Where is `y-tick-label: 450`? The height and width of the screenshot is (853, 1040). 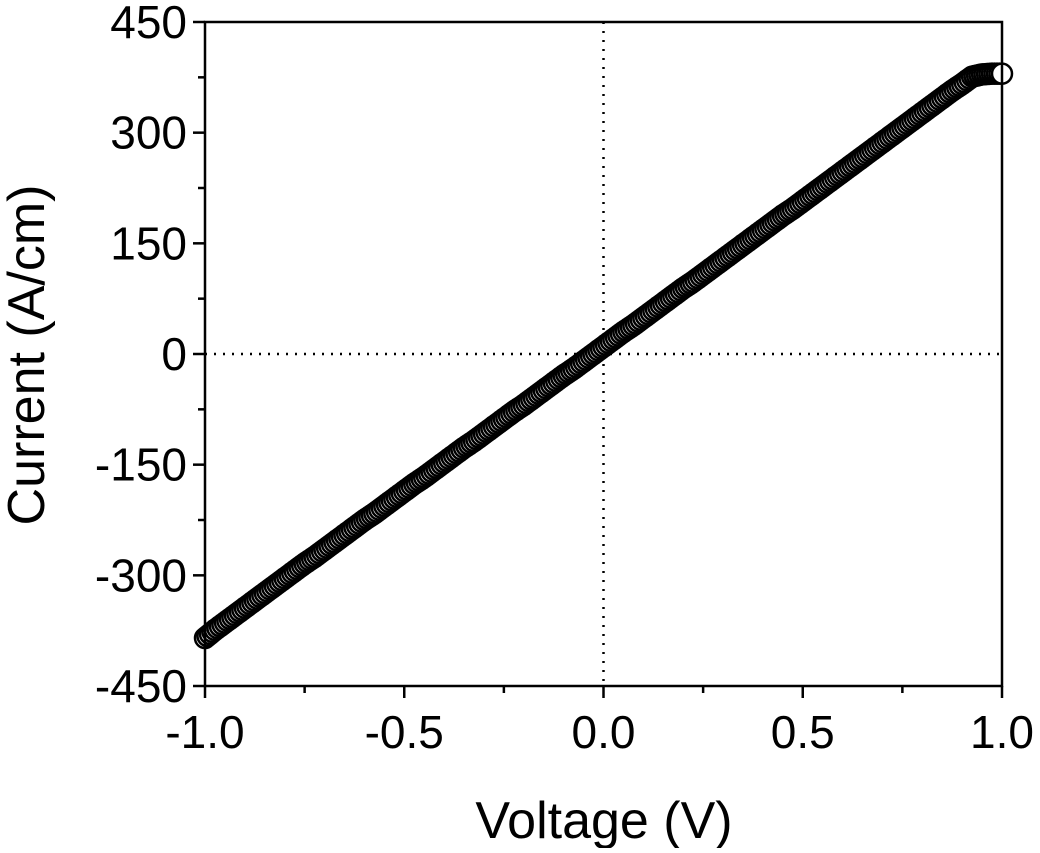 y-tick-label: 450 is located at coordinates (148, 24).